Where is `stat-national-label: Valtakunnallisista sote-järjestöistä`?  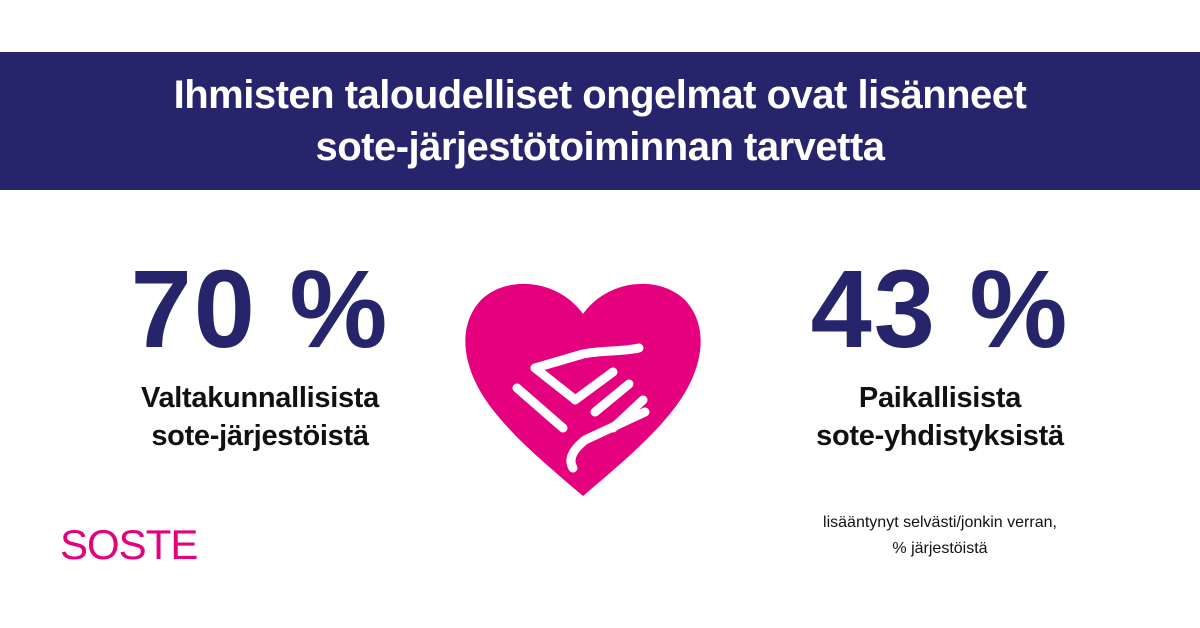 stat-national-label: Valtakunnallisista sote-järjestöistä is located at coordinates (260, 417).